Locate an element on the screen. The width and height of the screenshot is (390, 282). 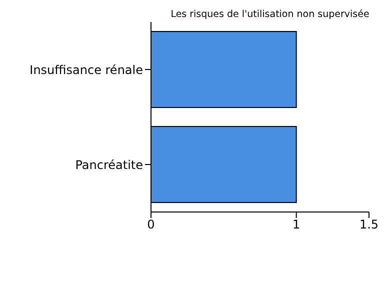
x-tick-label: 0 is located at coordinates (151, 225).